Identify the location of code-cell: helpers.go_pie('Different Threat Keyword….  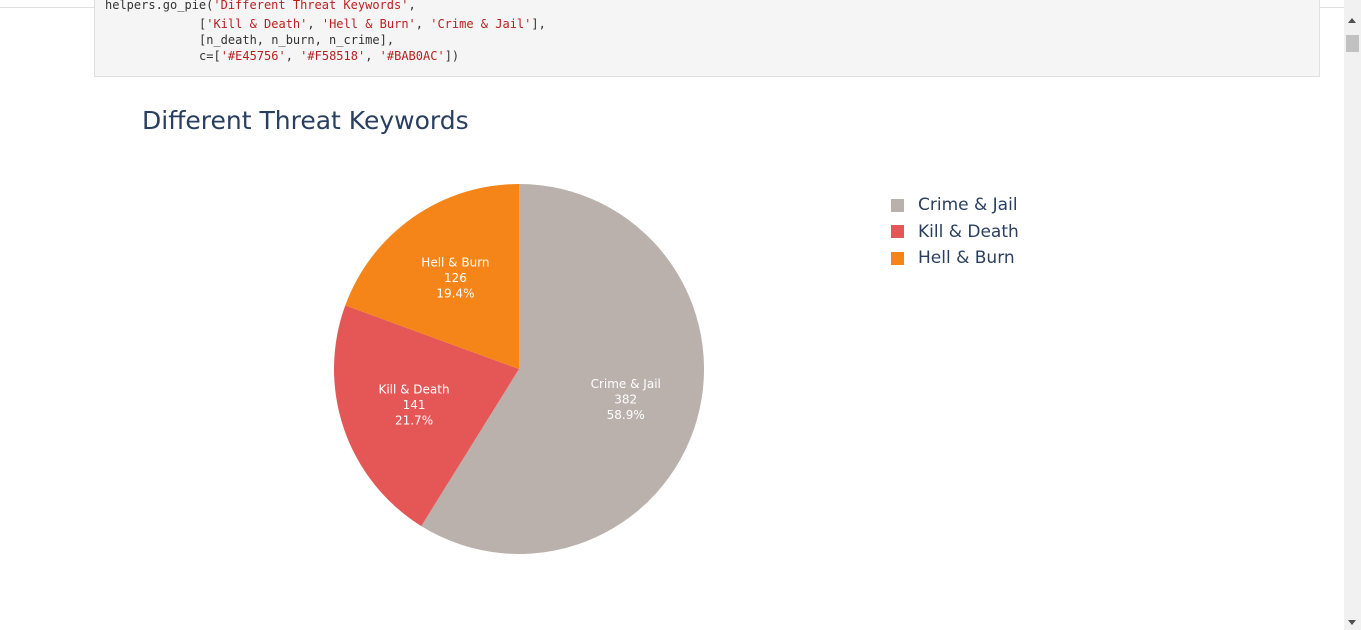
(707, 38).